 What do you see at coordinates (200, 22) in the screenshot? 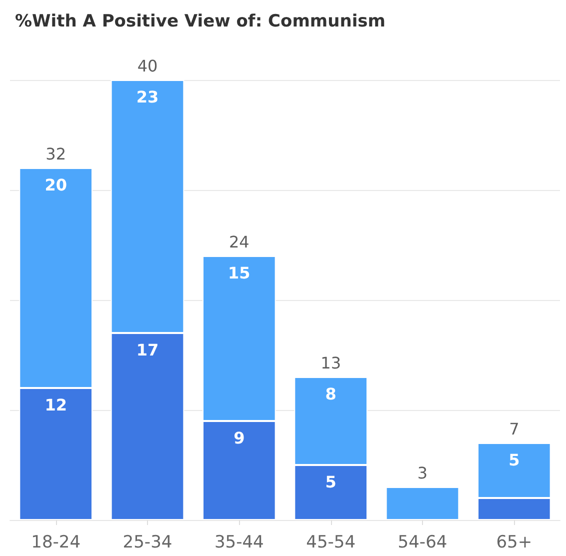
I see `chart-title: %With A Positive View of: Communism` at bounding box center [200, 22].